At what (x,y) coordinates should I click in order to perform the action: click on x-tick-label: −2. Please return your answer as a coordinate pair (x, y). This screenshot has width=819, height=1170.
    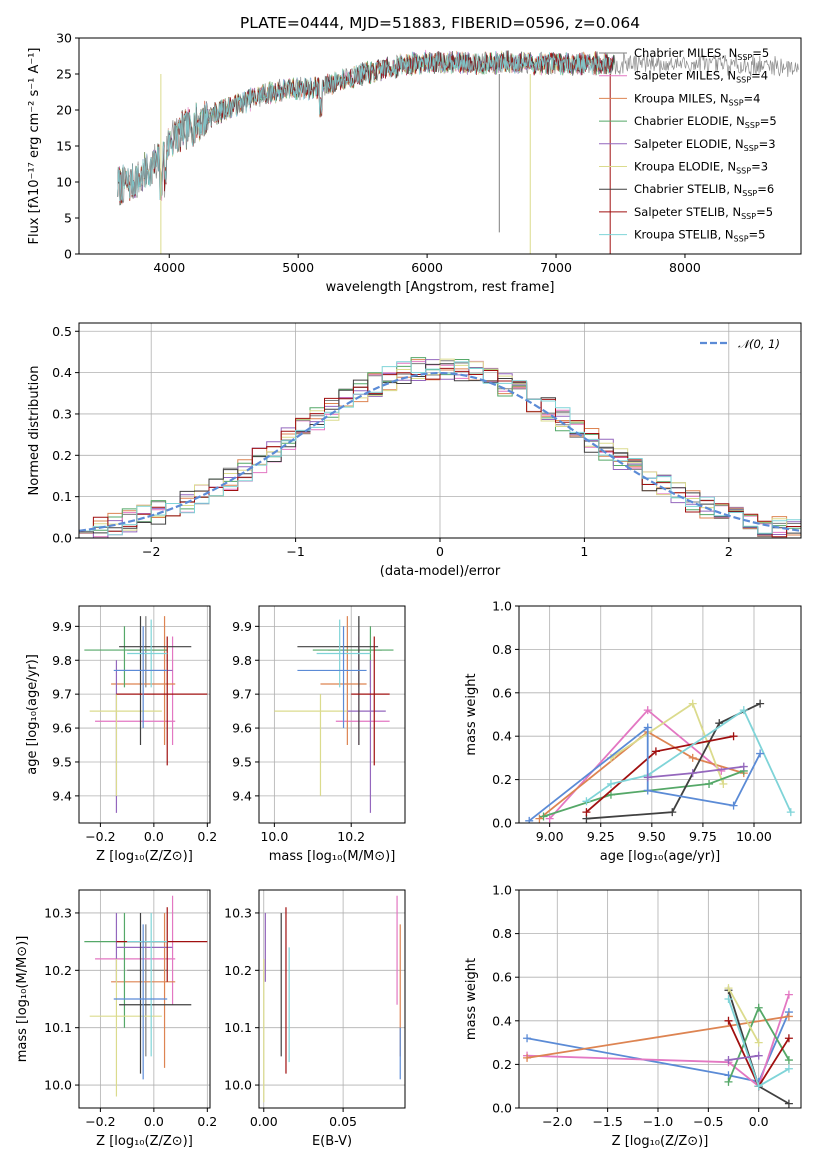
    Looking at the image, I should click on (151, 551).